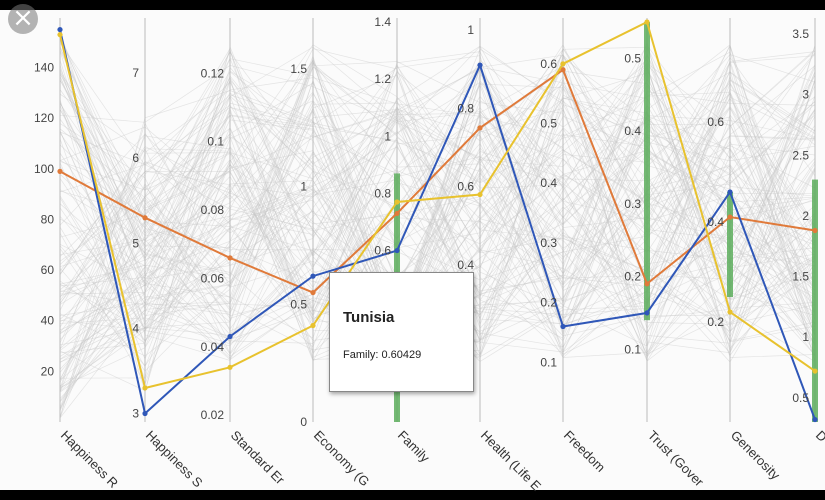  What do you see at coordinates (632, 349) in the screenshot?
I see `tick-label: 0.1` at bounding box center [632, 349].